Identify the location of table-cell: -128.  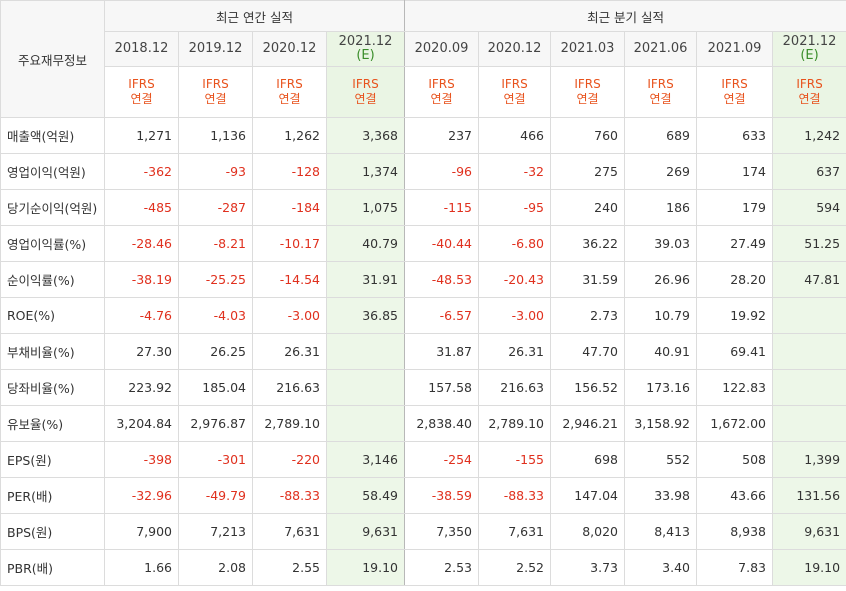
(289, 171).